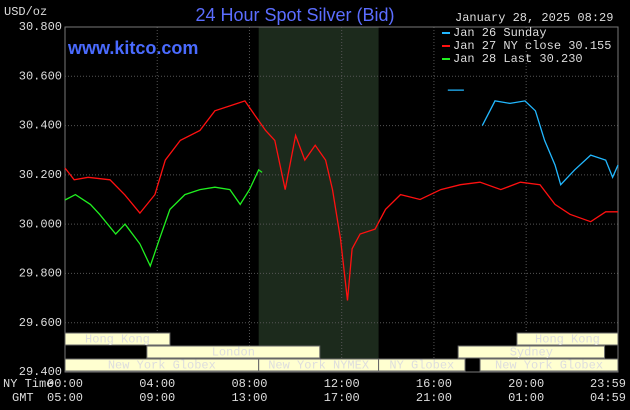 Image resolution: width=630 pixels, height=410 pixels. What do you see at coordinates (65, 398) in the screenshot?
I see `x-tick-label-gmt: 05:00` at bounding box center [65, 398].